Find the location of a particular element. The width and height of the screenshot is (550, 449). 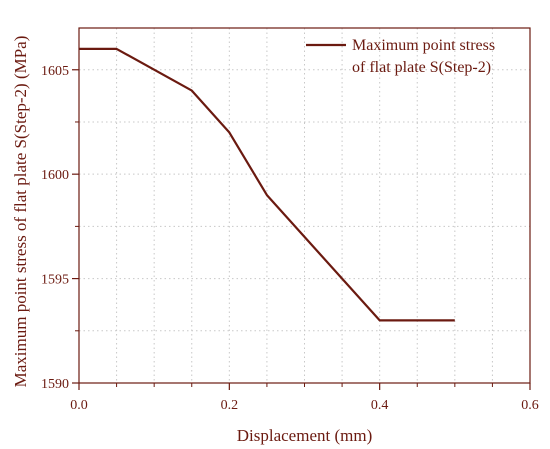

legend-label-line-2: of flat plate S(Step-2) is located at coordinates (421, 67).